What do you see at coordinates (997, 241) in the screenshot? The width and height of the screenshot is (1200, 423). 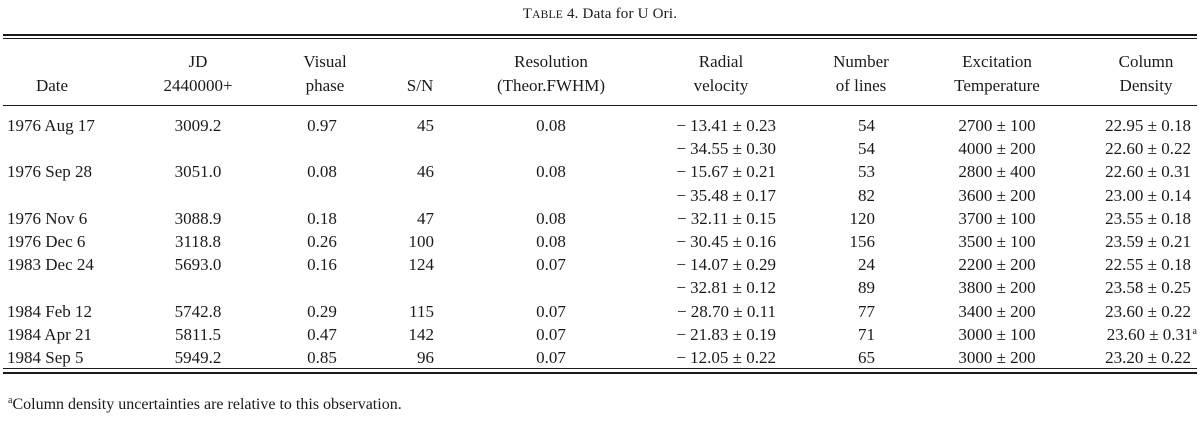 I see `cell-temp: 3500 ± 100` at bounding box center [997, 241].